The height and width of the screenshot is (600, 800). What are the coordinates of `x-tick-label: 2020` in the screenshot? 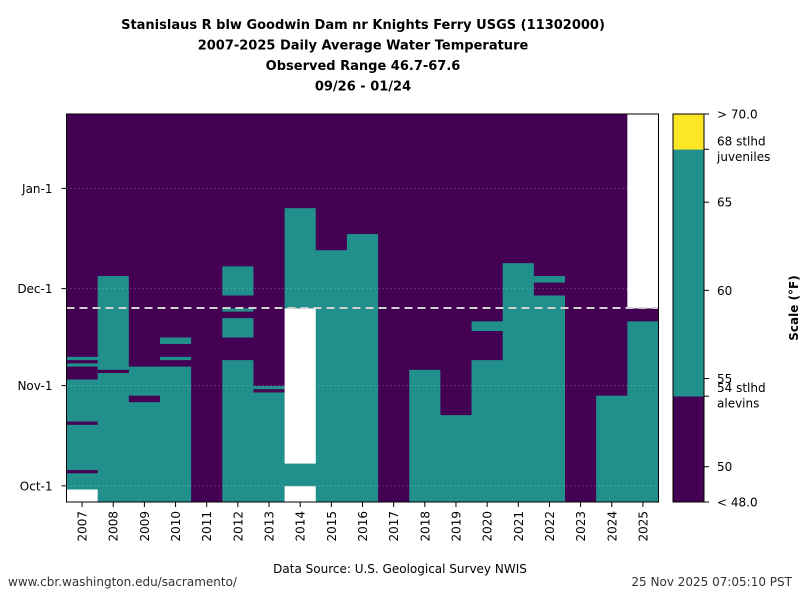 It's located at (488, 526).